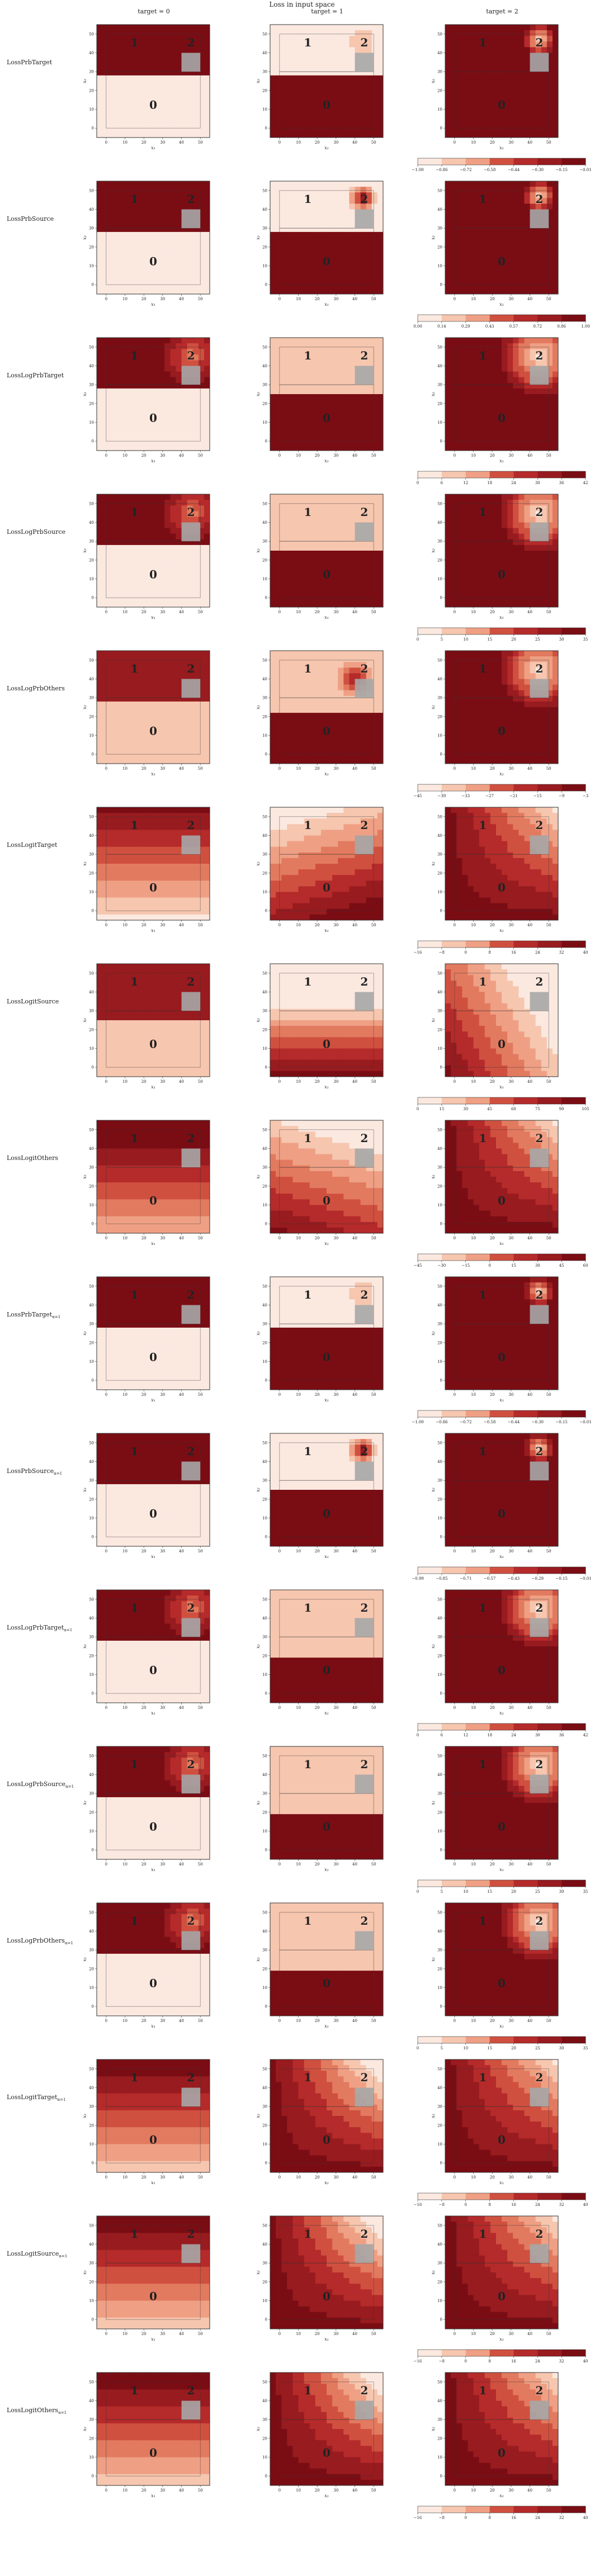 The image size is (604, 2576). Describe the element at coordinates (439, 422) in the screenshot. I see `y-tick-label: 10` at that location.